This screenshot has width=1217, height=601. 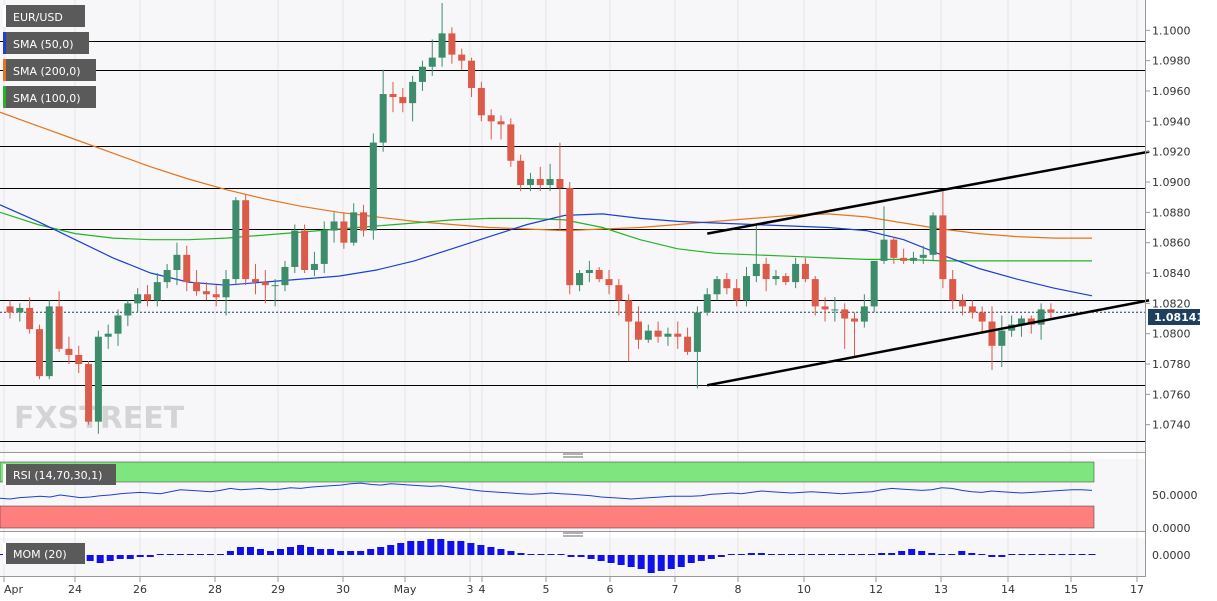 What do you see at coordinates (482, 589) in the screenshot?
I see `x-tick-label: 4` at bounding box center [482, 589].